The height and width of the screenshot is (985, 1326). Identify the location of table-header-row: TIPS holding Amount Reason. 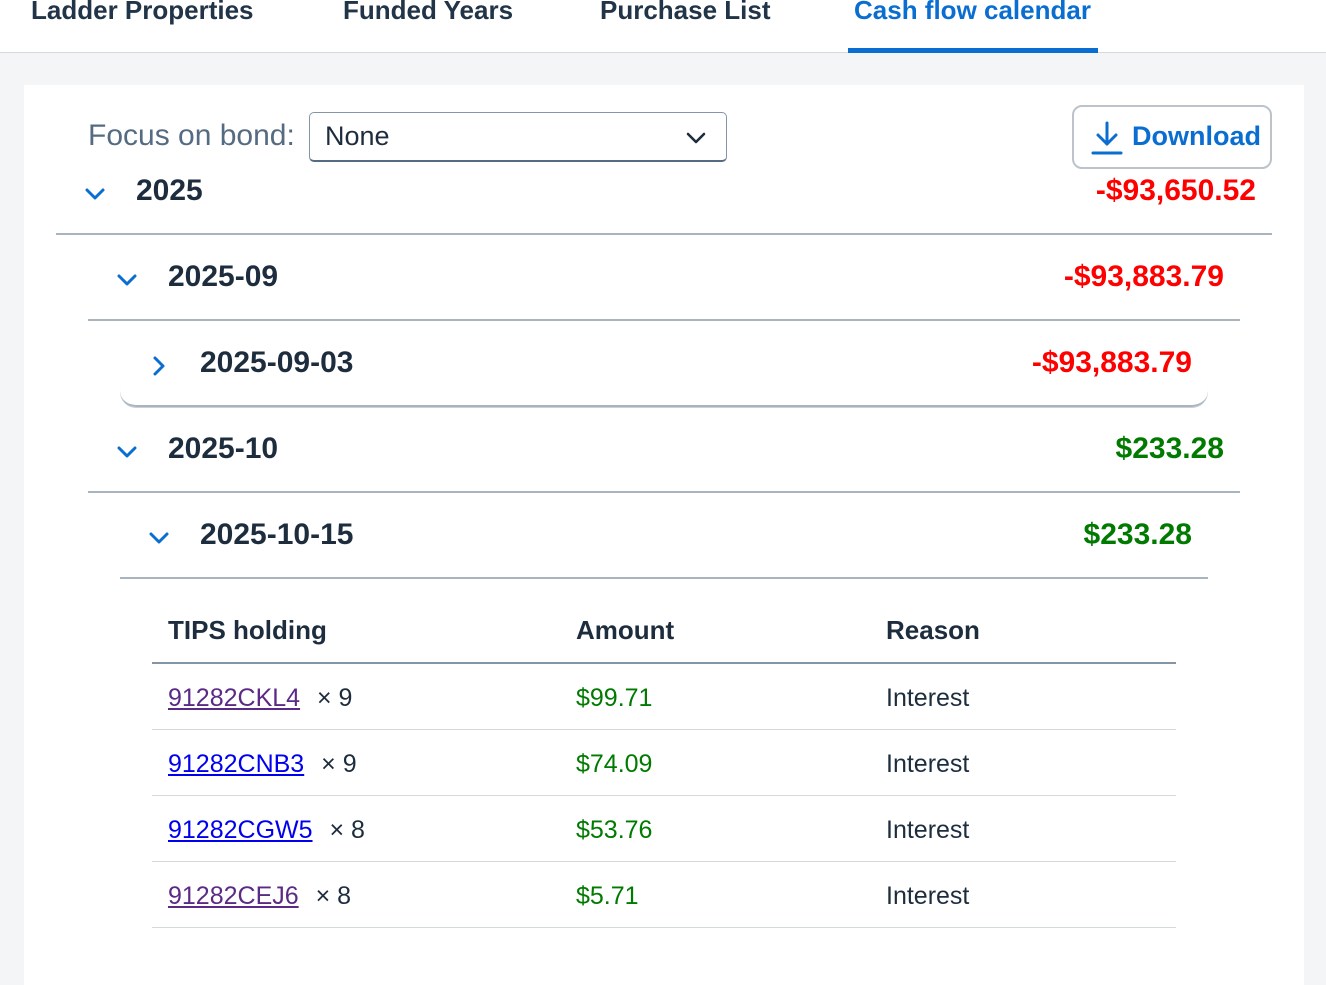
(664, 621).